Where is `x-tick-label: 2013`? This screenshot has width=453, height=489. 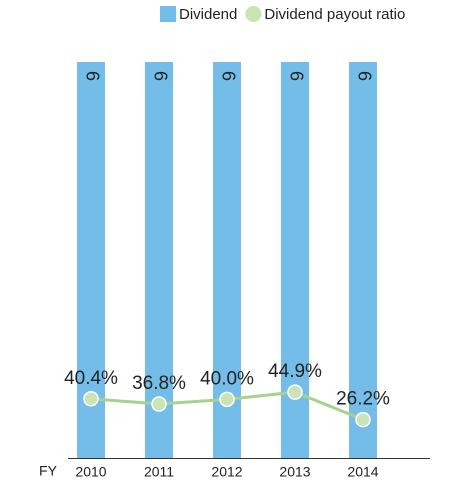
x-tick-label: 2013 is located at coordinates (294, 472).